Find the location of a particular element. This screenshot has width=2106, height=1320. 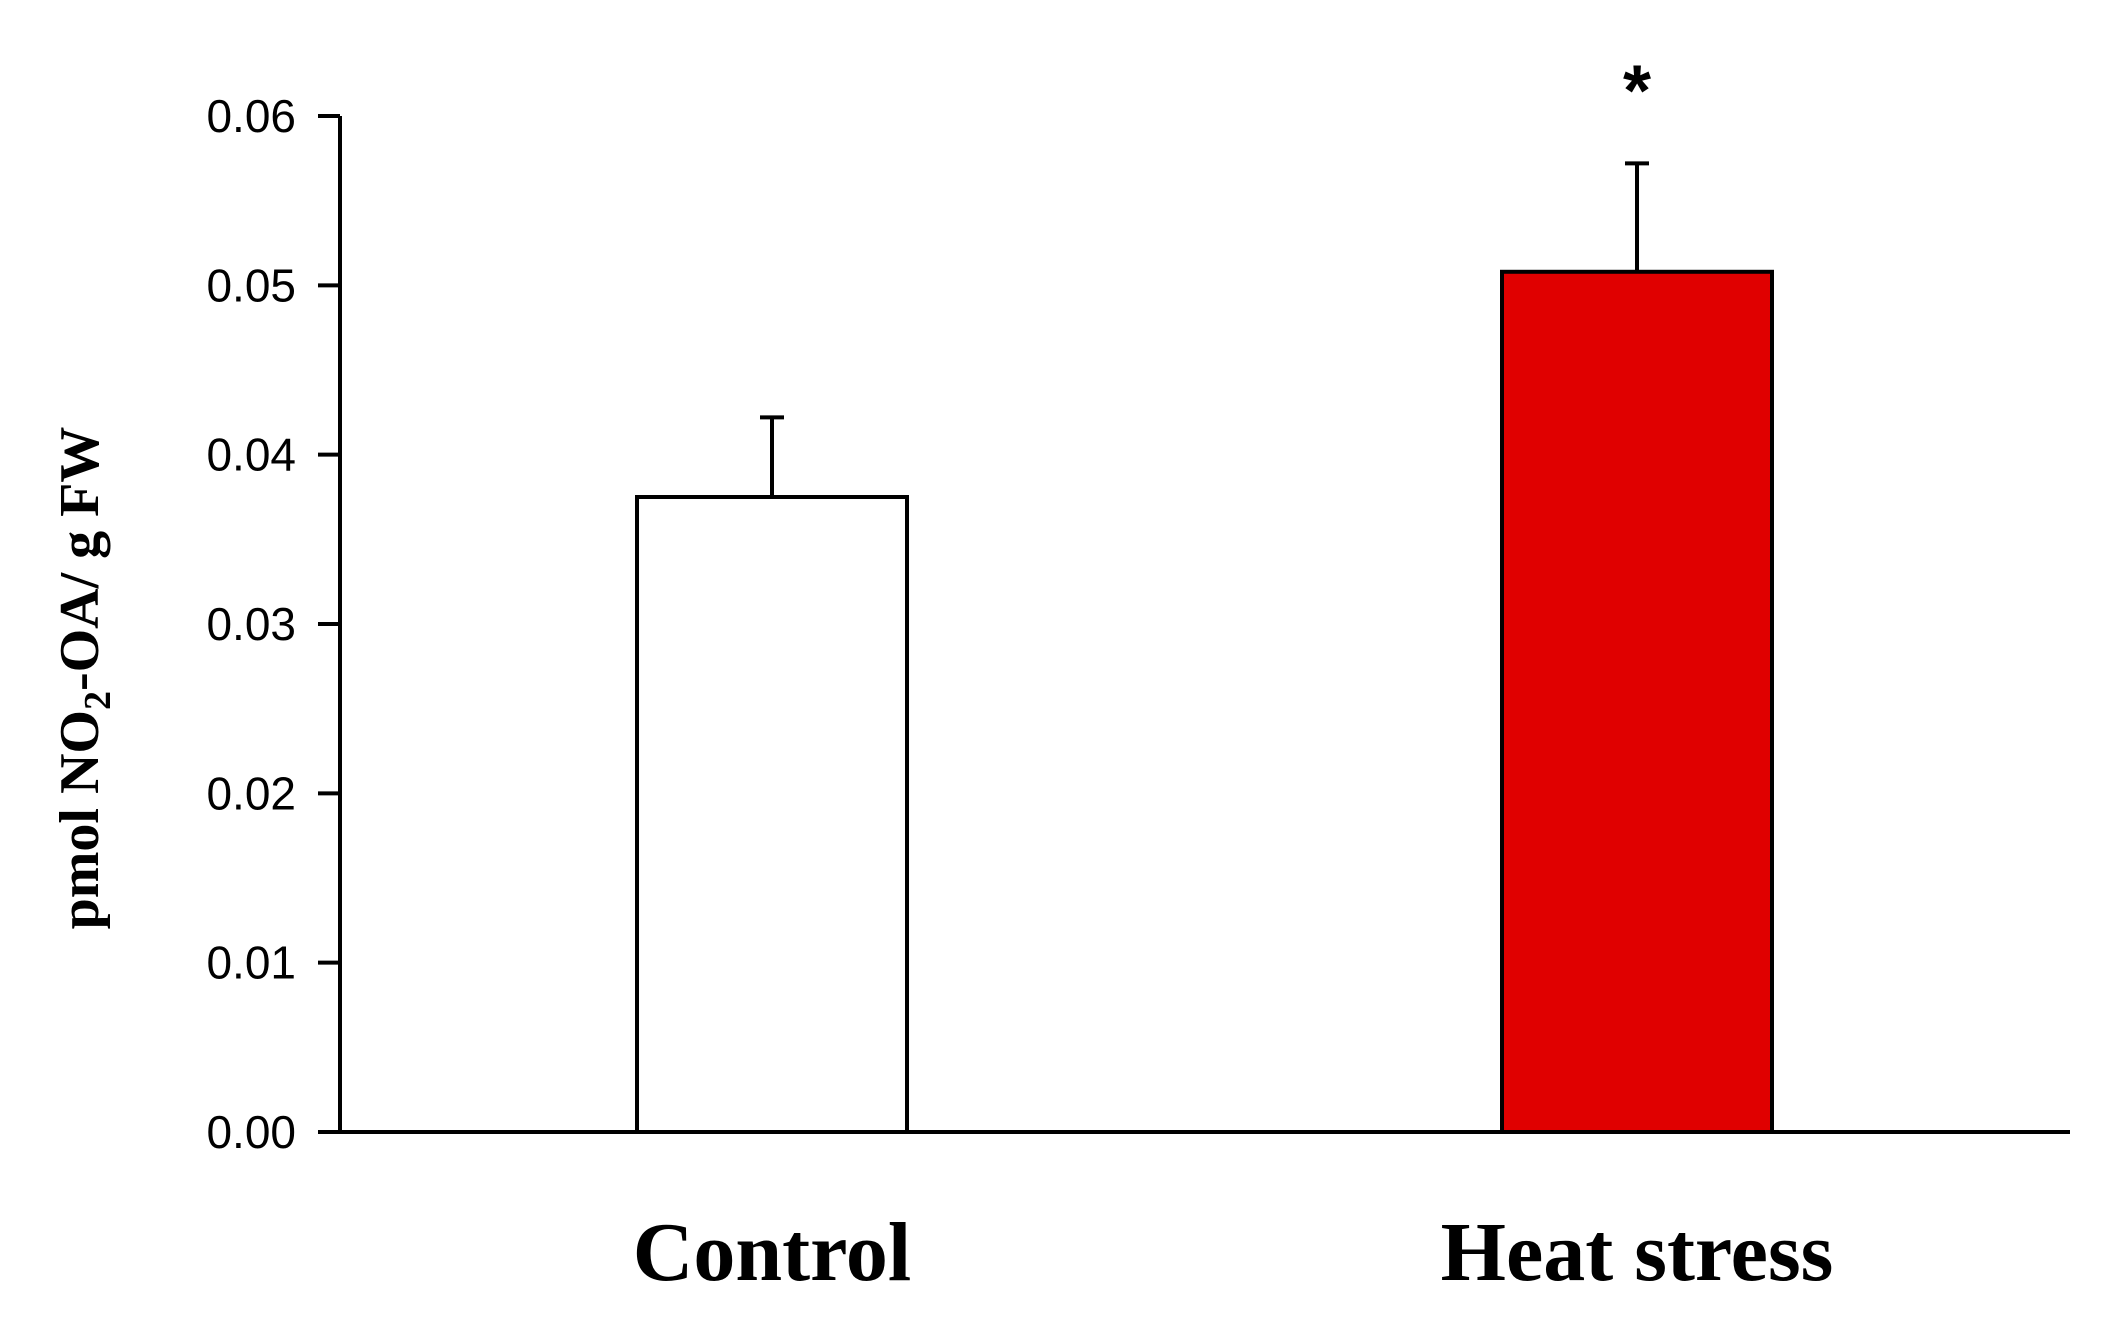

x-tick-label: Control is located at coordinates (772, 1252).